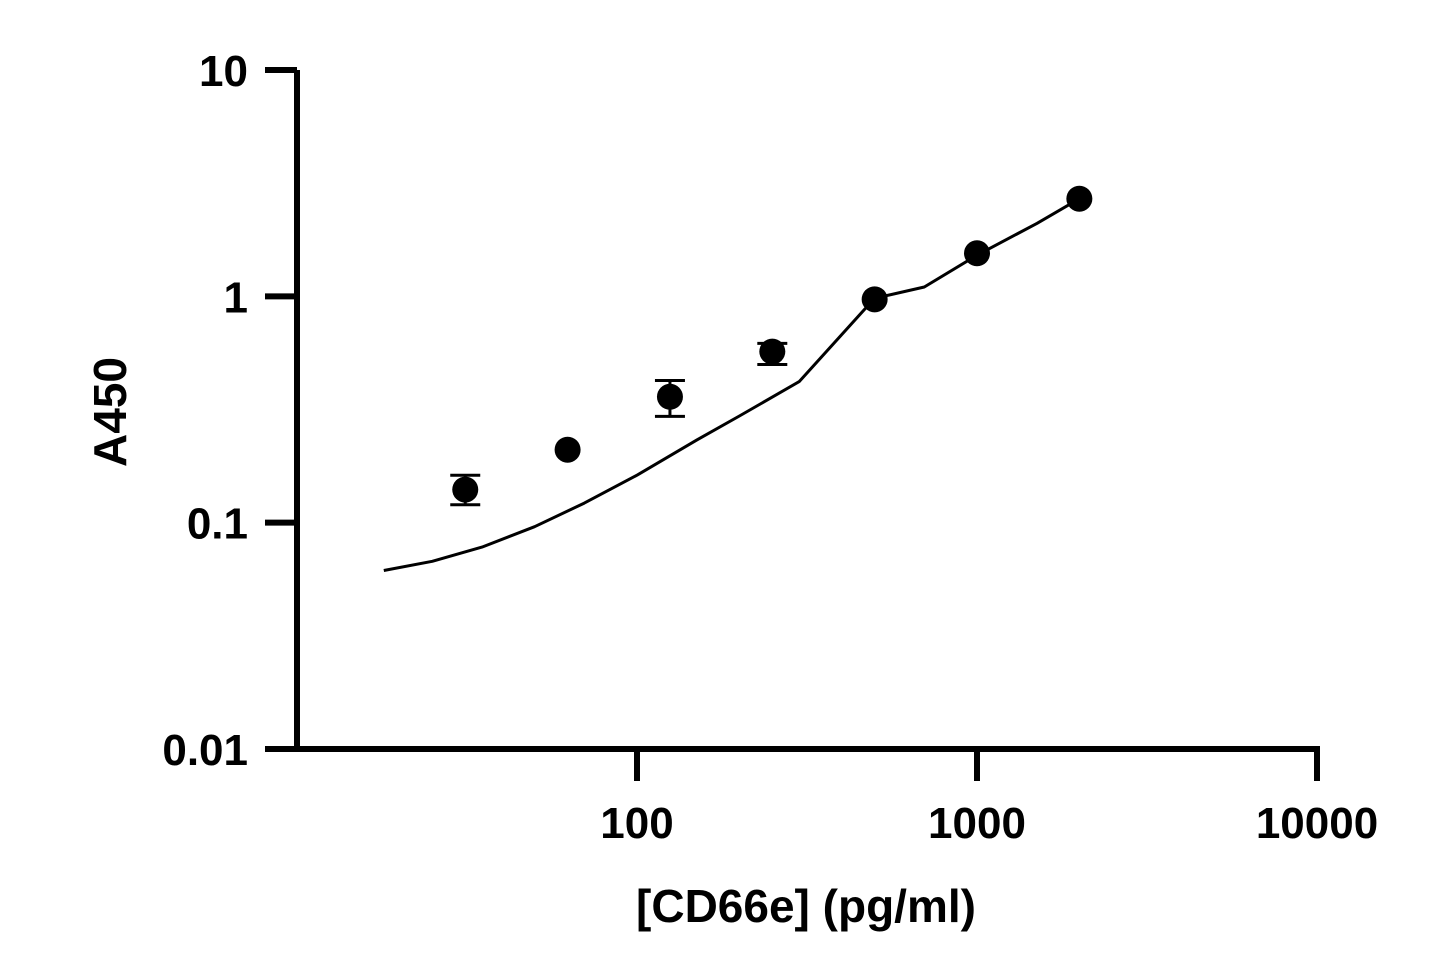 This screenshot has width=1456, height=970. I want to click on data-points-layer, so click(772, 344).